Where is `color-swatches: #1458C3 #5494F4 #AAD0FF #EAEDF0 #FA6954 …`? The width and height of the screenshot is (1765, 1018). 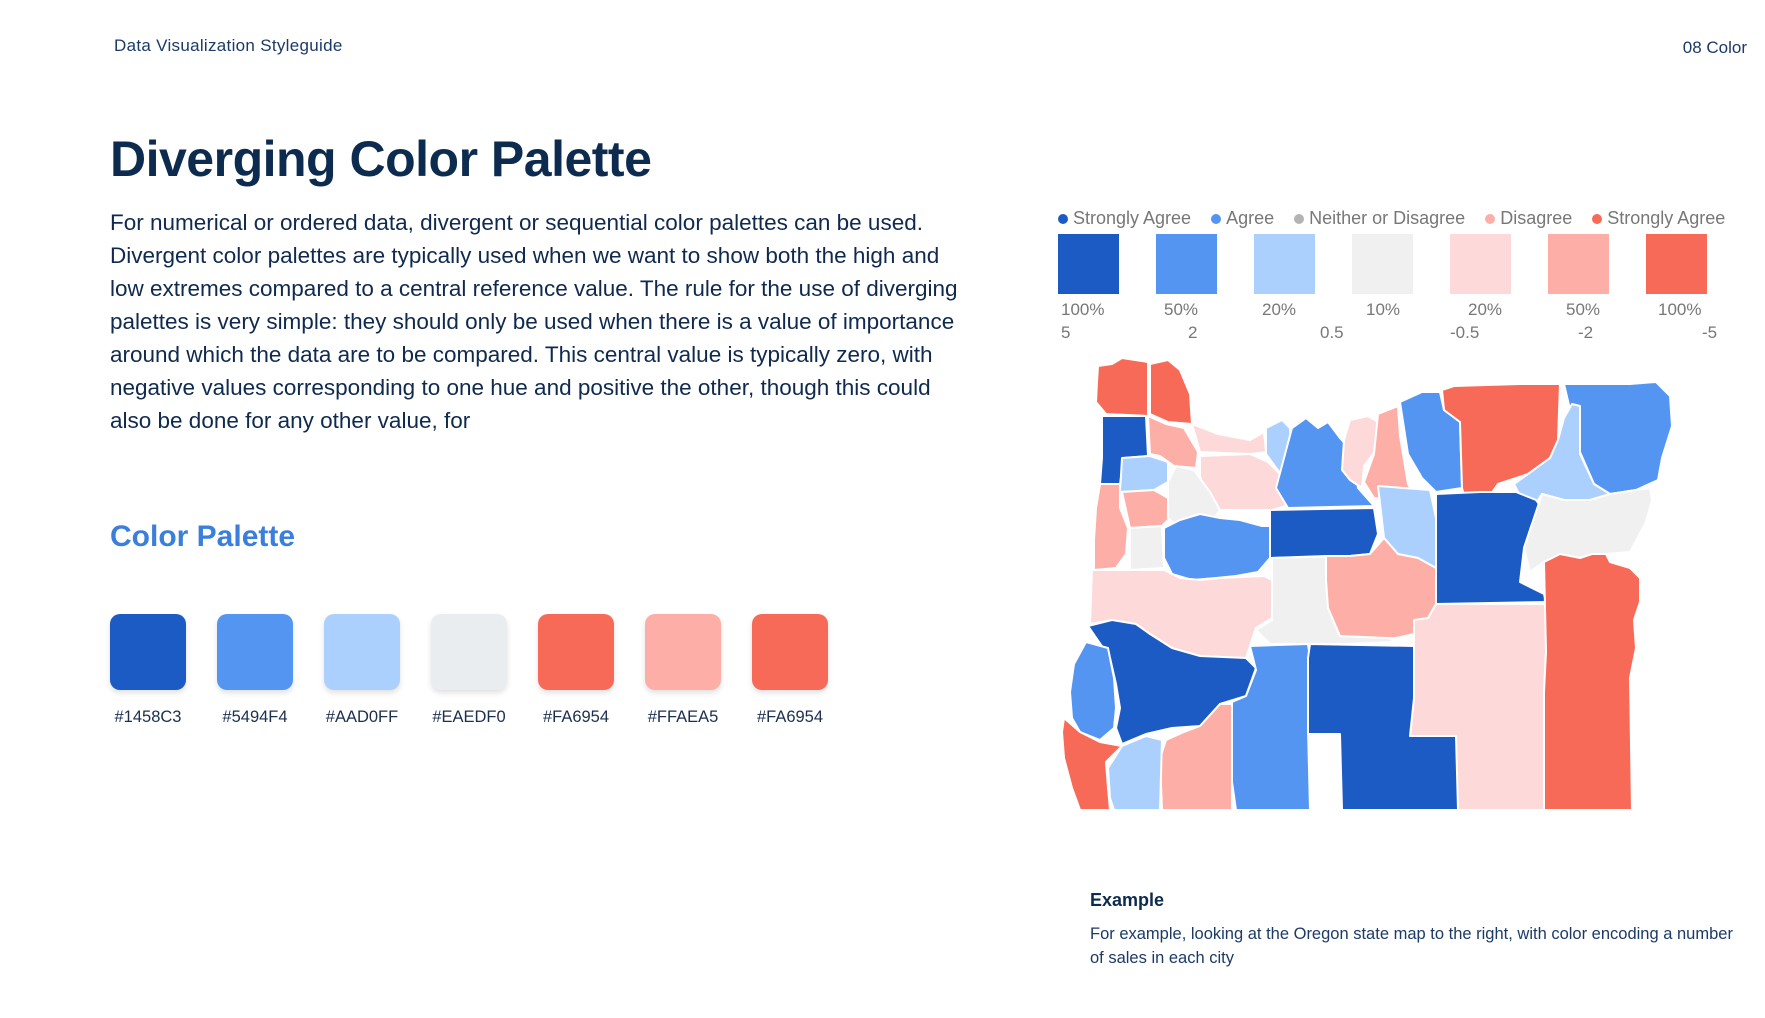
color-swatches: #1458C3 #5494F4 #AAD0FF #EAEDF0 #FA6954 … is located at coordinates (484, 670).